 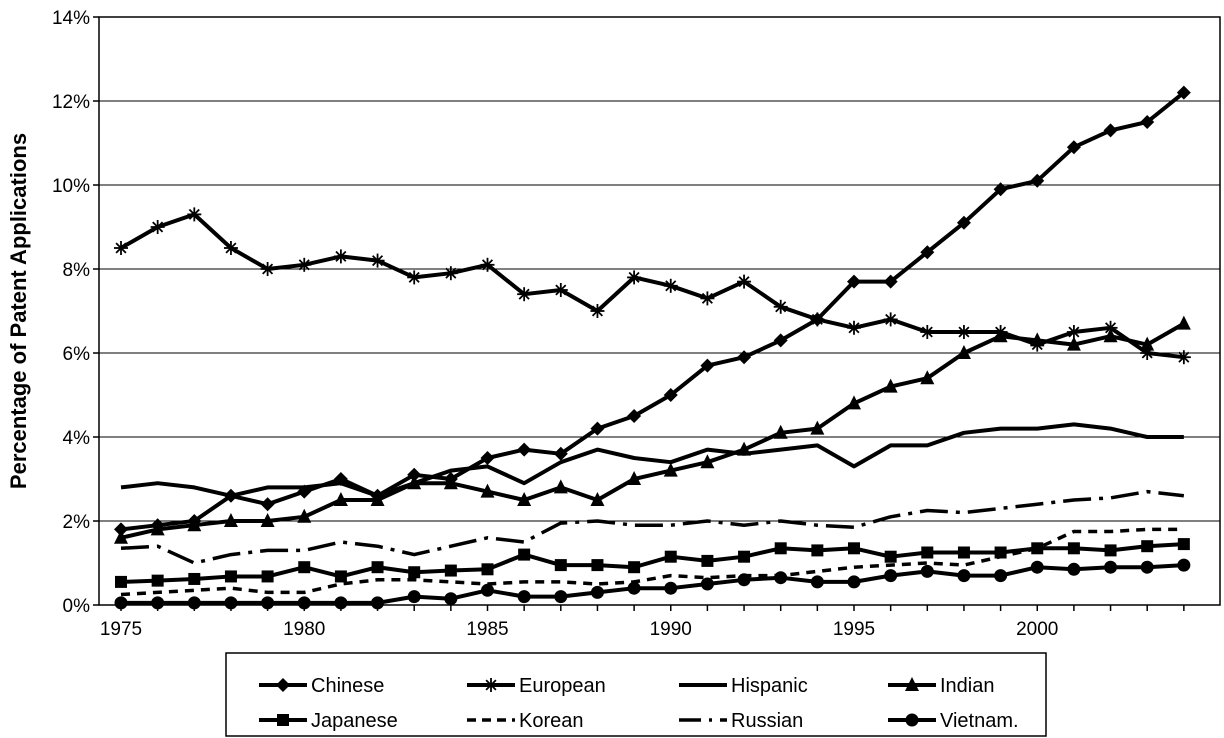 I want to click on series-hispanic, so click(x=652, y=460).